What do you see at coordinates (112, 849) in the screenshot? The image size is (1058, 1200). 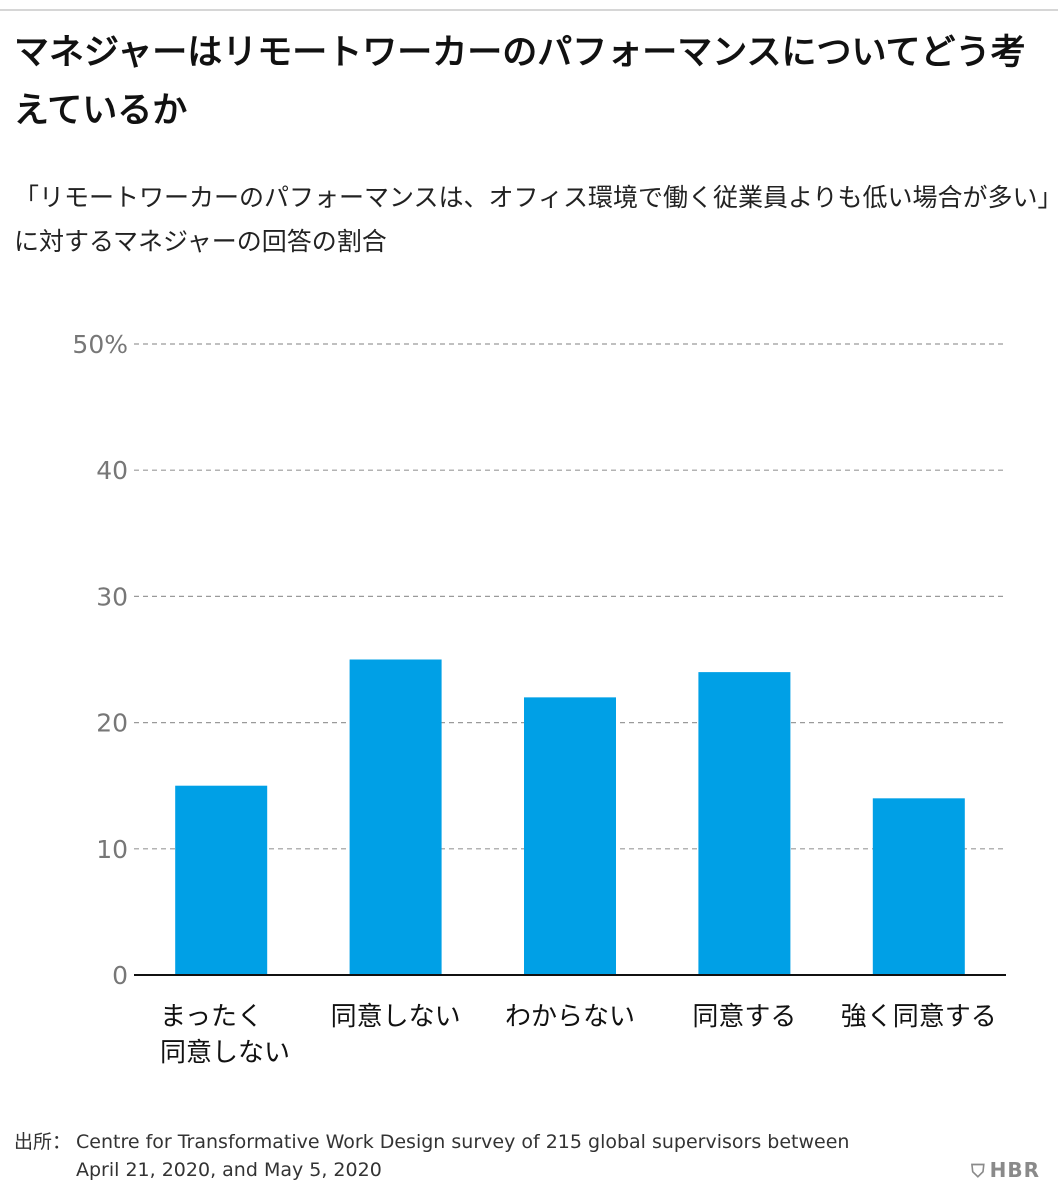 I see `y-tick-label: 10` at bounding box center [112, 849].